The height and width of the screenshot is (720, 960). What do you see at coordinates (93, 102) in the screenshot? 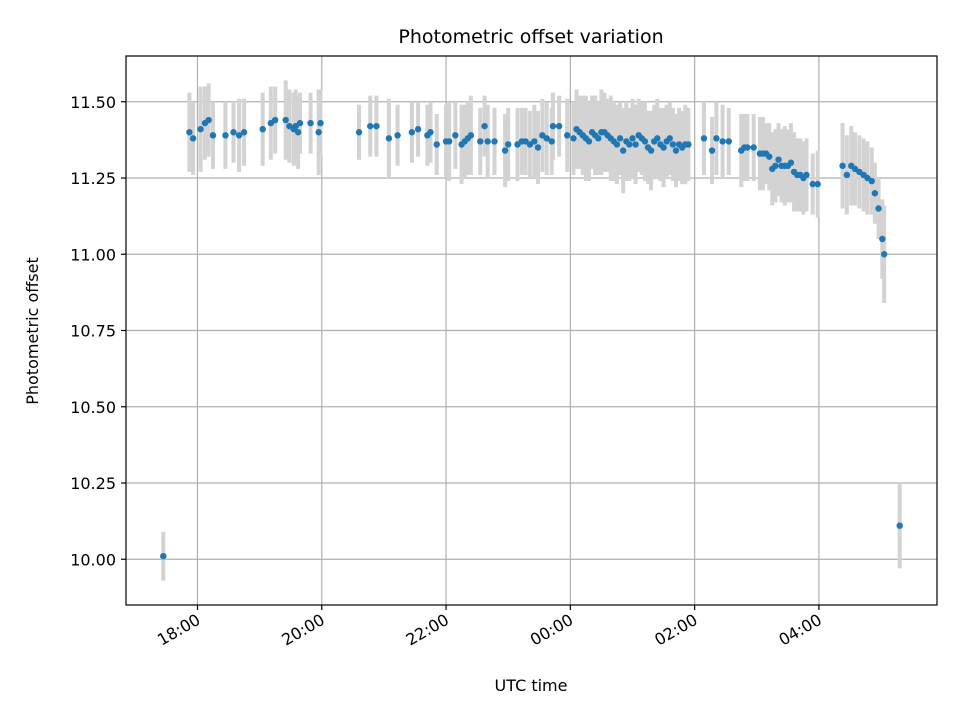
I see `y-tick-label: 11.50` at bounding box center [93, 102].